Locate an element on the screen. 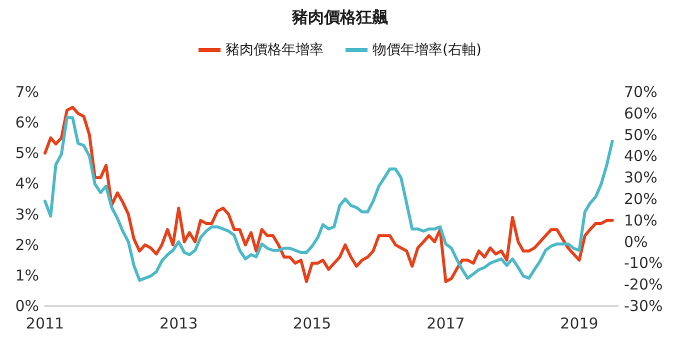 The image size is (680, 340). x-tick-label: 2011 is located at coordinates (45, 323).